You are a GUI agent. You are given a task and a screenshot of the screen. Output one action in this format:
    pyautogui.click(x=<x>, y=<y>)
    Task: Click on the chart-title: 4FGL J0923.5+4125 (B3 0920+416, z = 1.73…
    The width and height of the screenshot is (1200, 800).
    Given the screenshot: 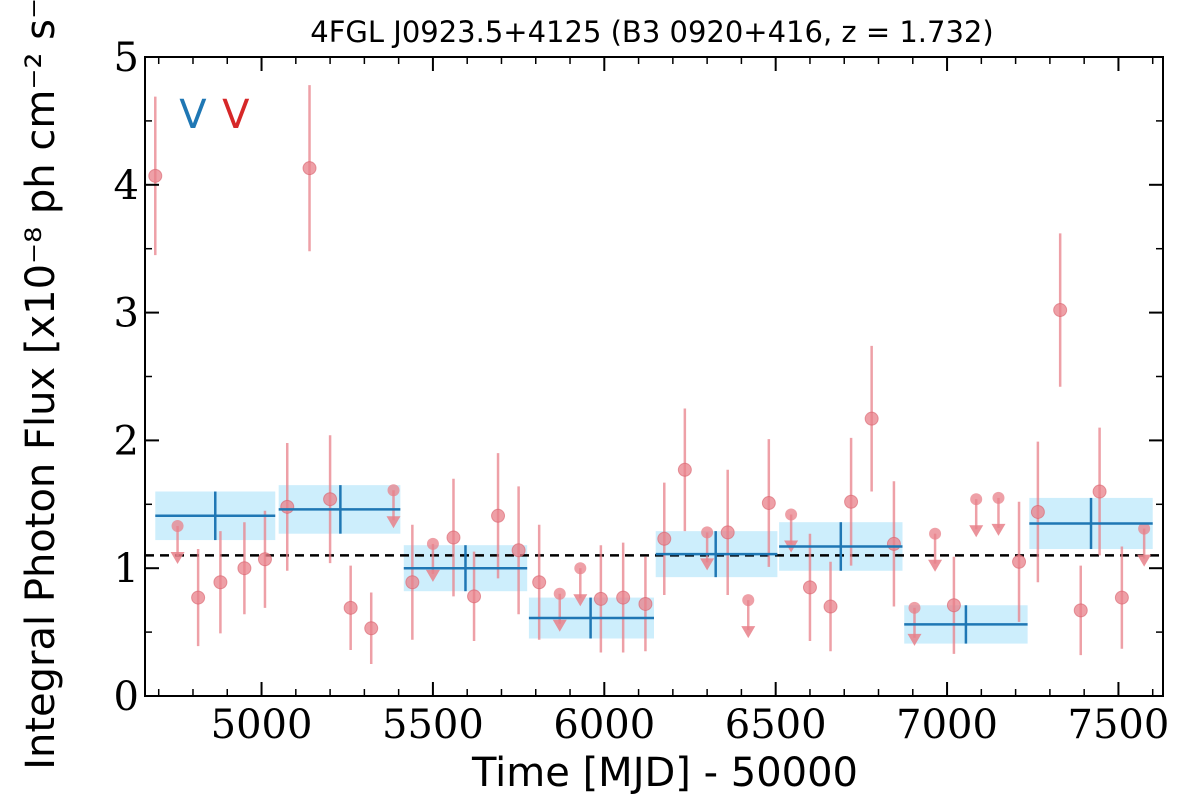 What is the action you would take?
    pyautogui.click(x=651, y=32)
    